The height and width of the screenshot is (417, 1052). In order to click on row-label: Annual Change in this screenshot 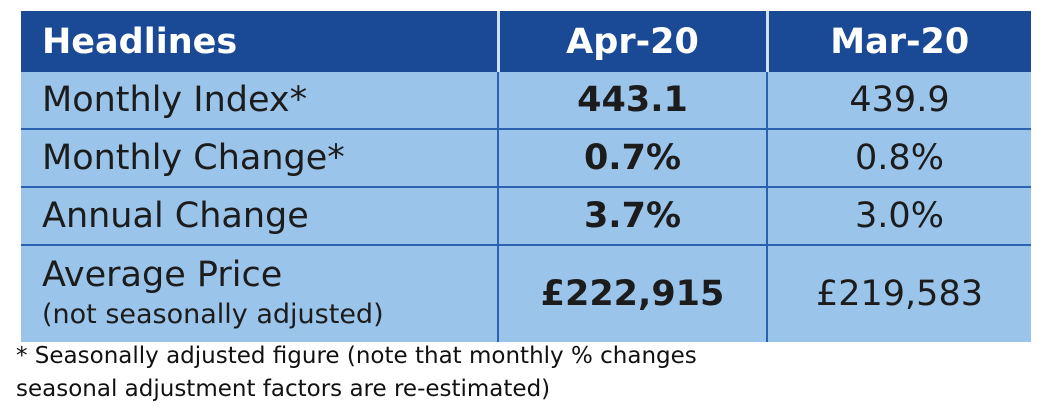, I will do `click(260, 215)`.